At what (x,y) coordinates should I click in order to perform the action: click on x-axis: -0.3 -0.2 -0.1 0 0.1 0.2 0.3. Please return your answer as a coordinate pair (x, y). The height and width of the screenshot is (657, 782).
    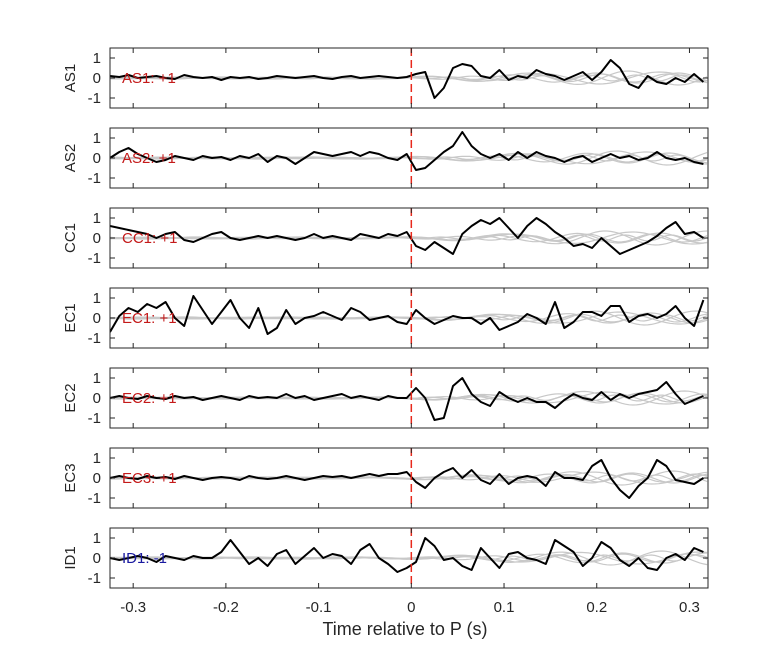
    Looking at the image, I should click on (410, 607).